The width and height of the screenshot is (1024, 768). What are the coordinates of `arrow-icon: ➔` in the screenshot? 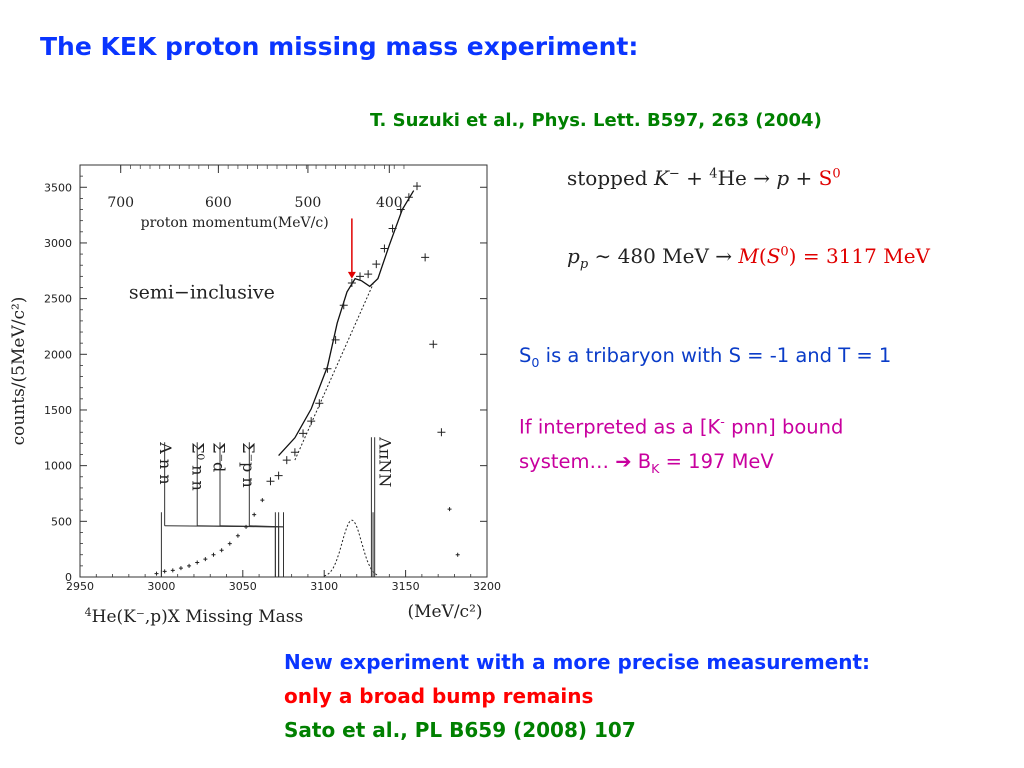 It's located at (623, 461).